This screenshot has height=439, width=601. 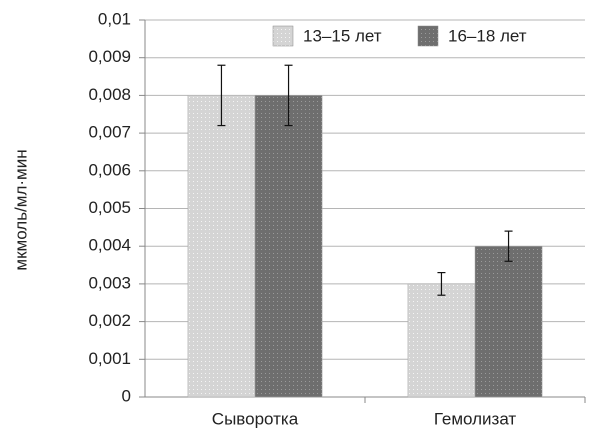 What do you see at coordinates (109, 282) in the screenshot?
I see `y-tick-label: 0,003` at bounding box center [109, 282].